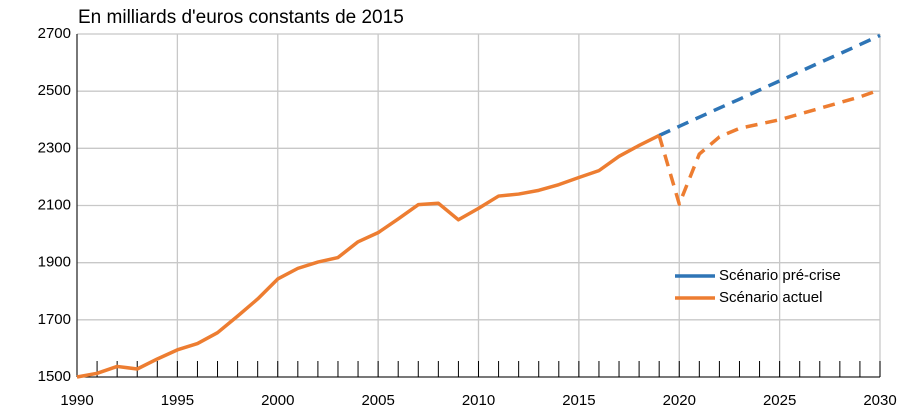 This screenshot has height=417, width=905. I want to click on y-tick-label: 2100, so click(54, 204).